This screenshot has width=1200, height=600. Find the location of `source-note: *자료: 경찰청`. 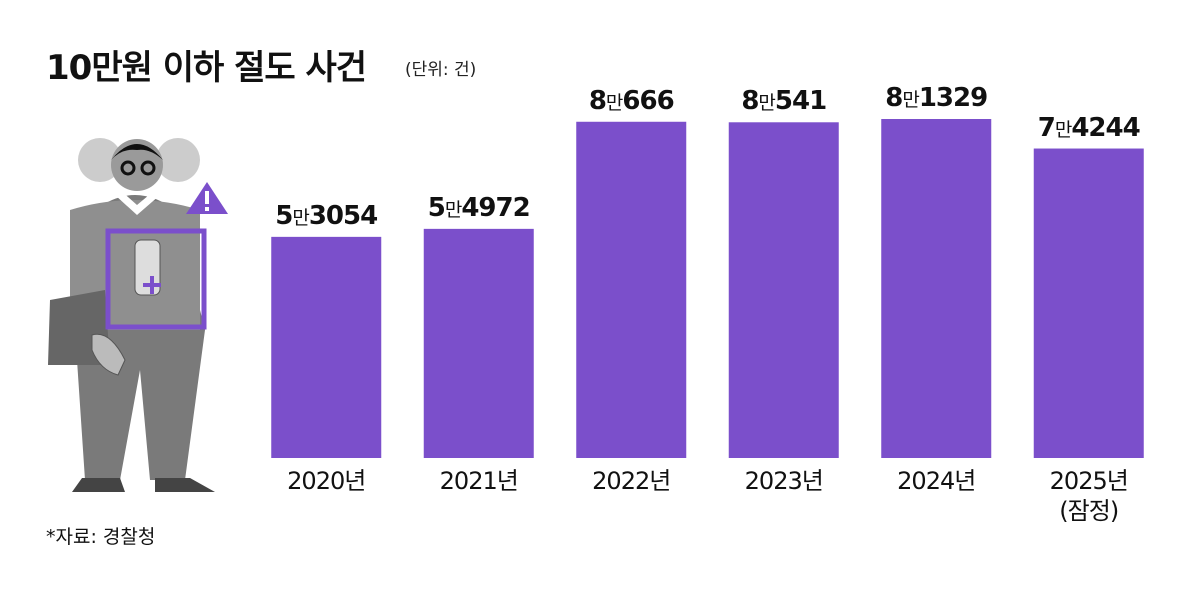

source-note: *자료: 경찰청 is located at coordinates (101, 537).